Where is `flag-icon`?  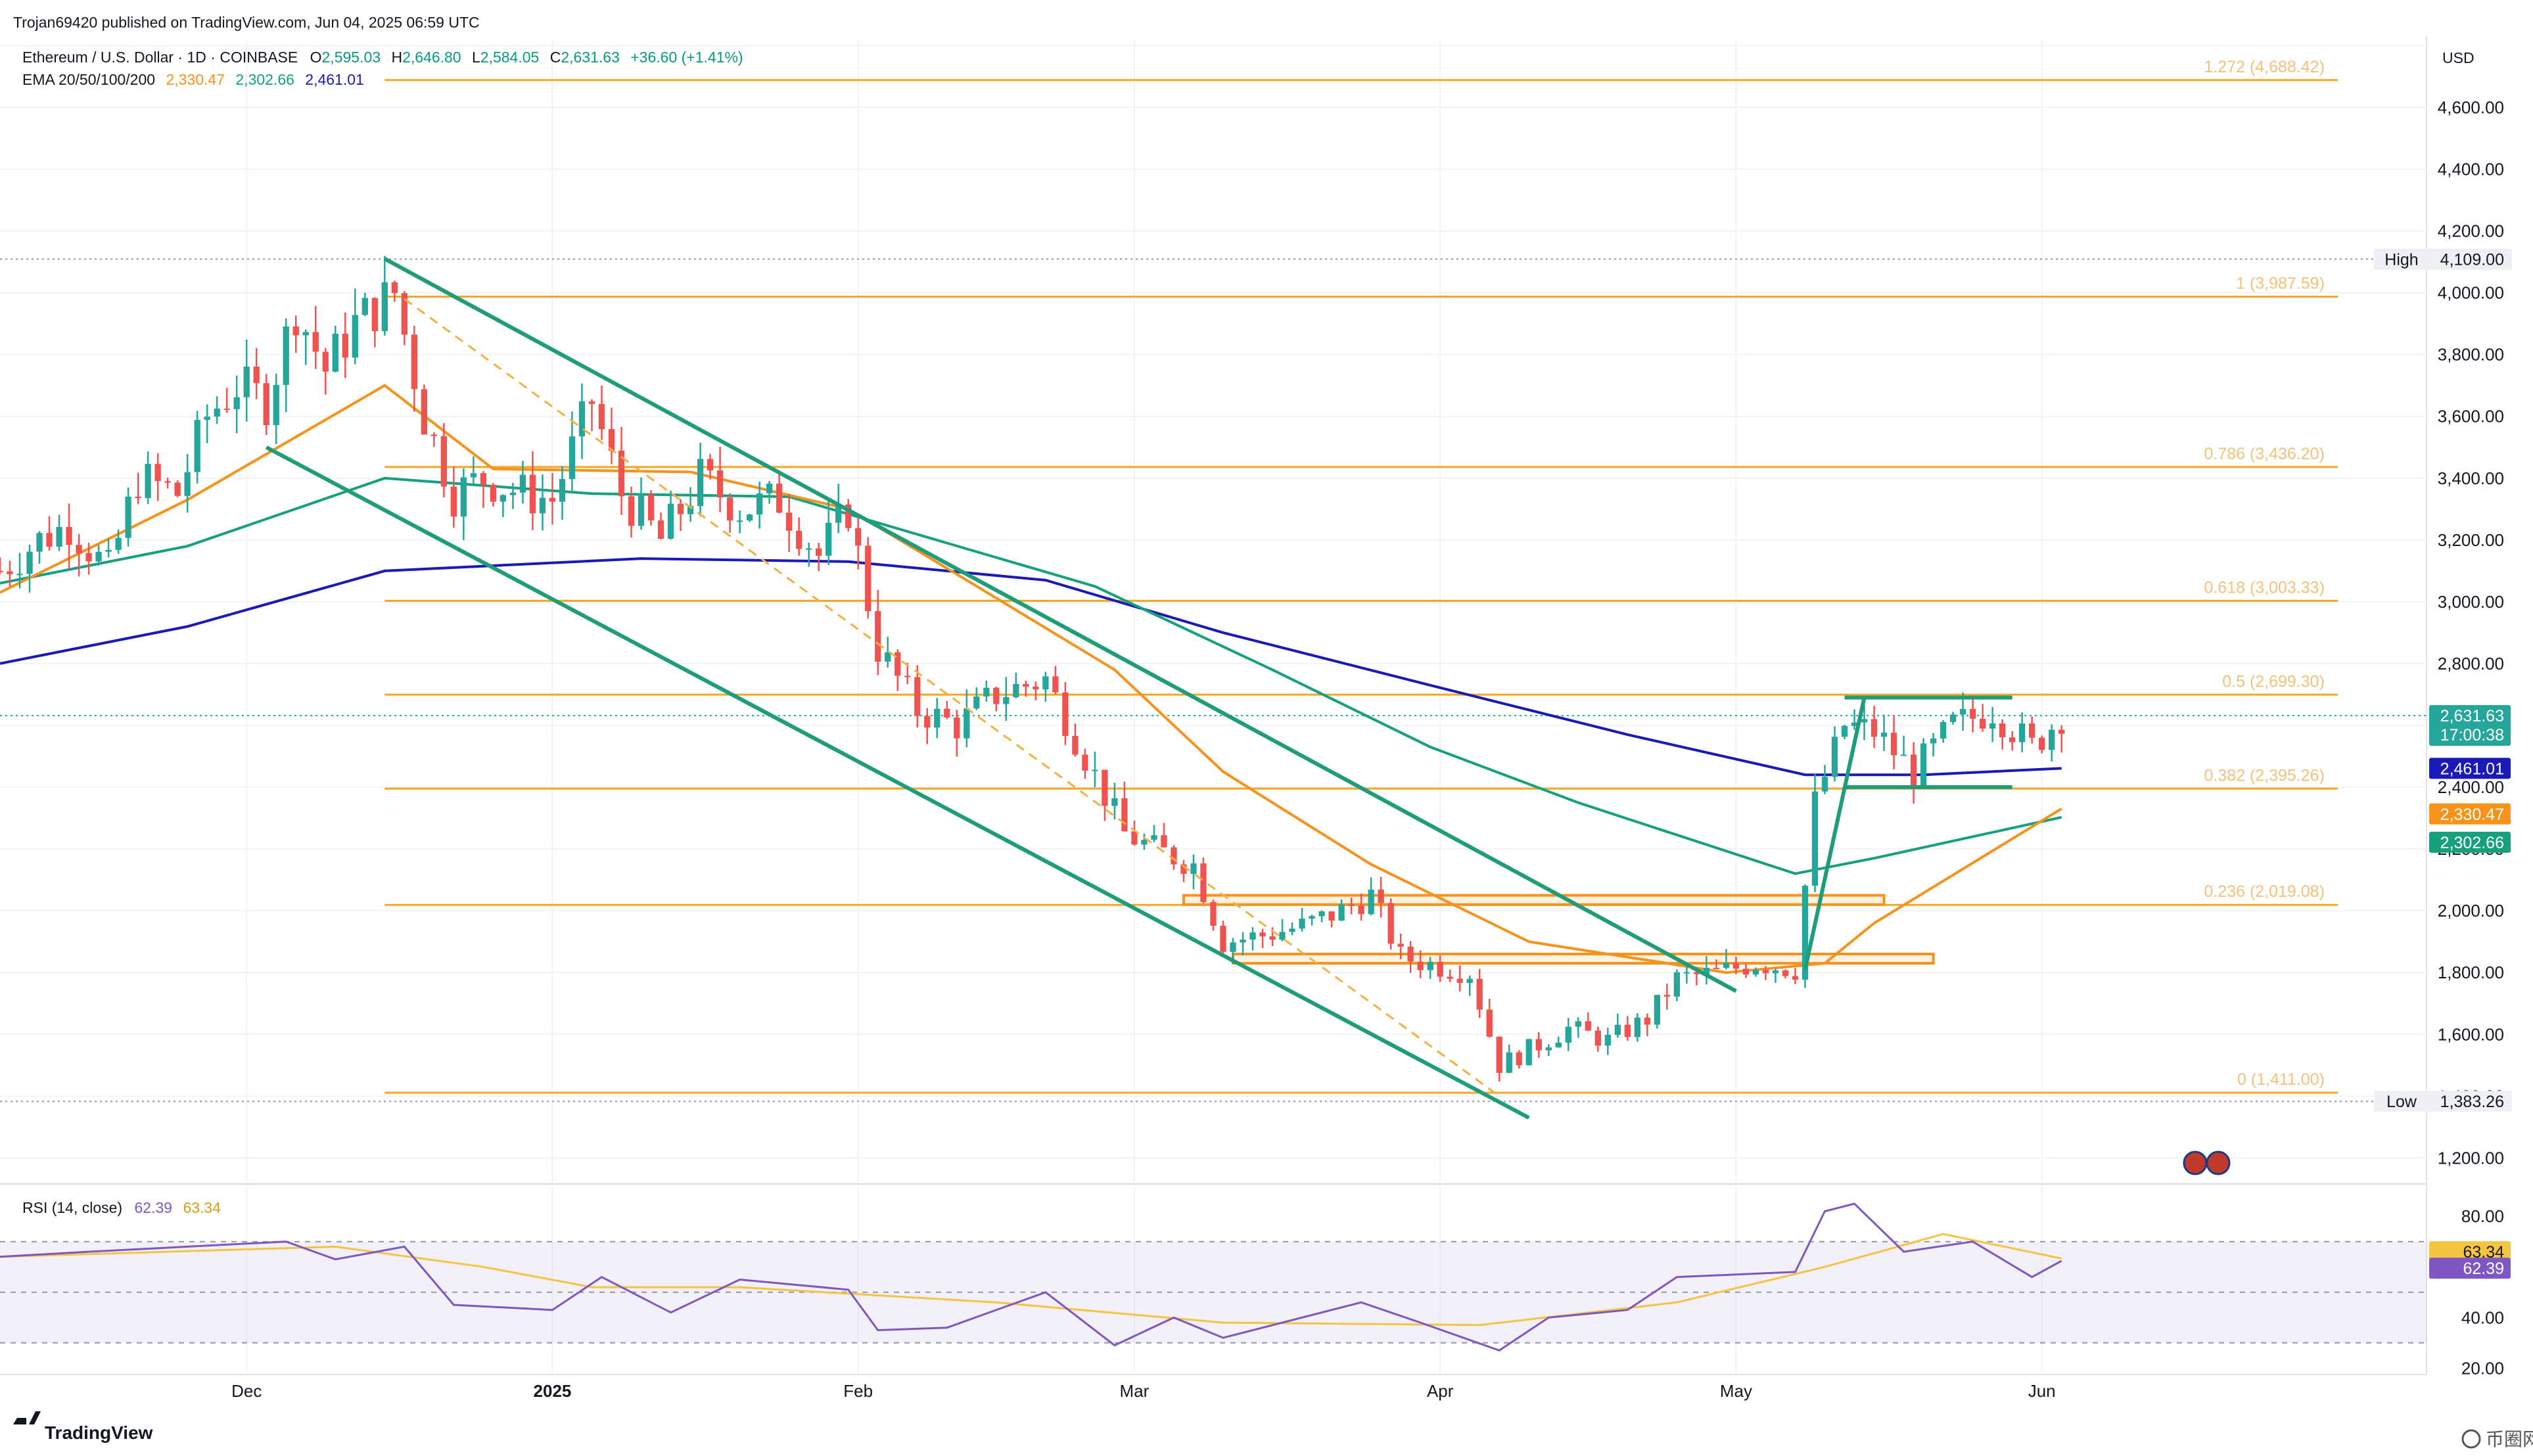
flag-icon is located at coordinates (2218, 1162).